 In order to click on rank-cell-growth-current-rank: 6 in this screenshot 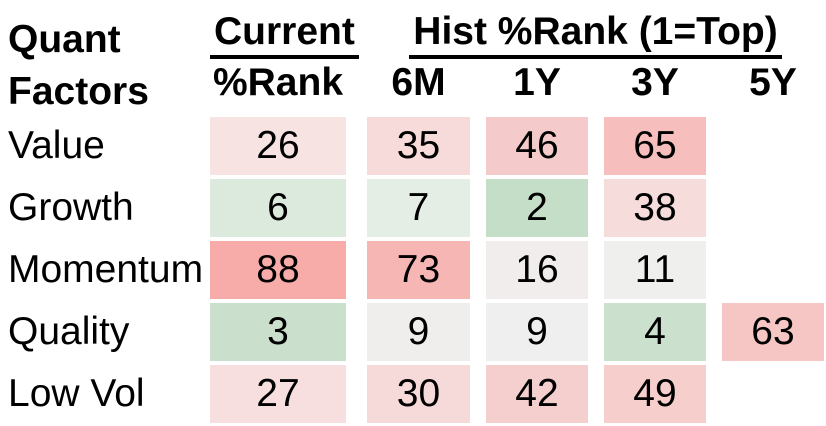, I will do `click(278, 208)`.